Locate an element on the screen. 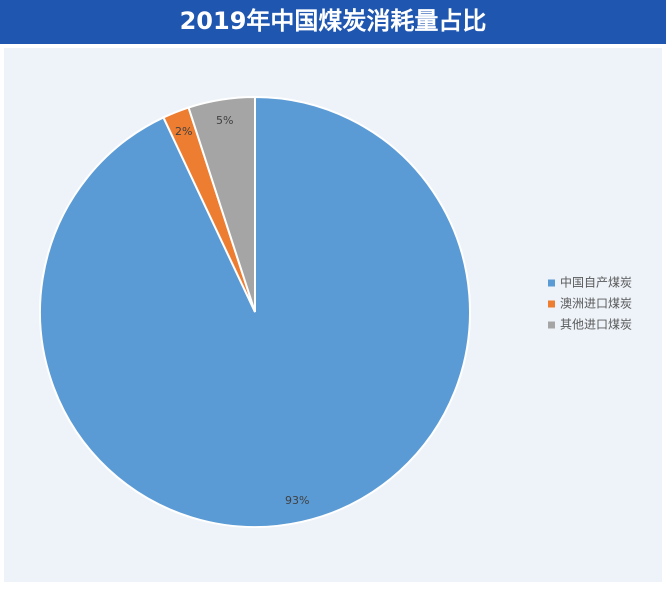 The image size is (666, 590). legend-label: 澳洲进口煤炭 is located at coordinates (596, 304).